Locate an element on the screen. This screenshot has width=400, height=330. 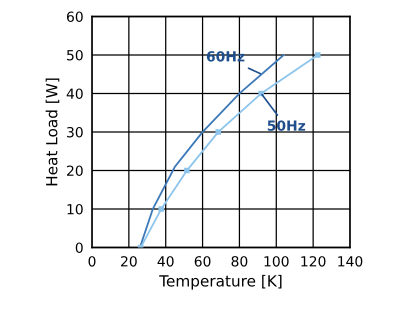
y-axis-title: Heat Load [W] is located at coordinates (53, 132).